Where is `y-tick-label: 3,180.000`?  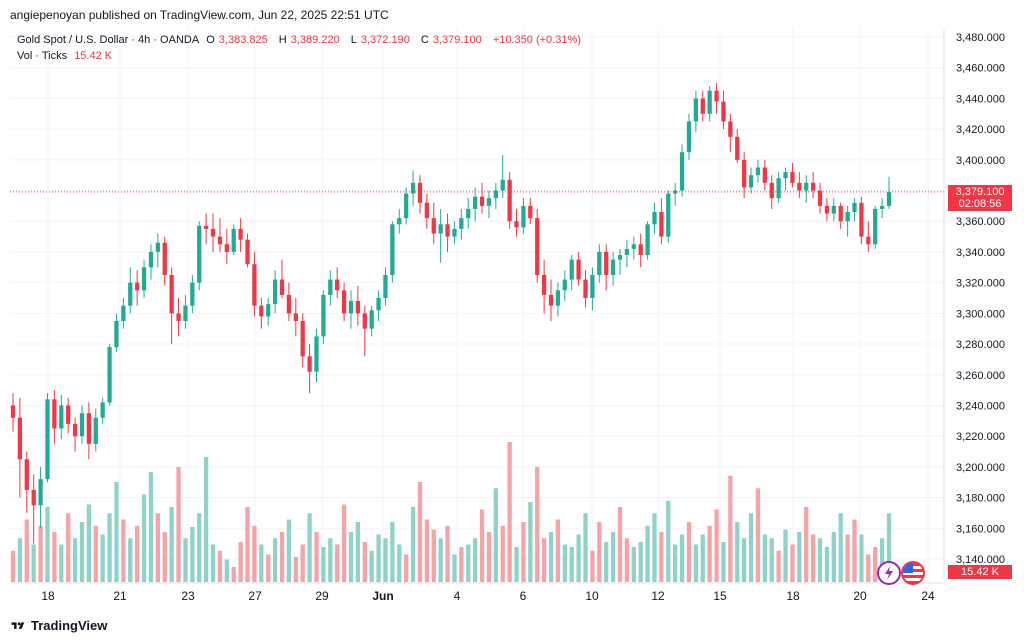
y-tick-label: 3,180.000 is located at coordinates (980, 499).